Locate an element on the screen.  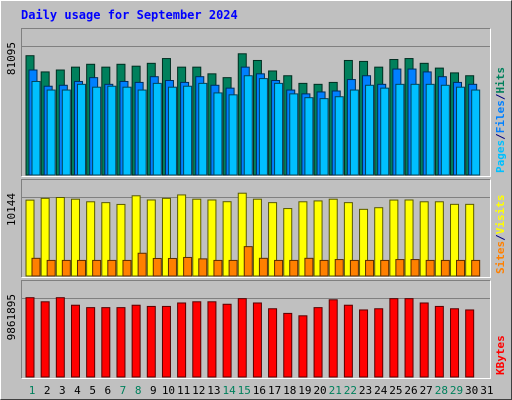
day-label-9: 9 is located at coordinates (153, 390).